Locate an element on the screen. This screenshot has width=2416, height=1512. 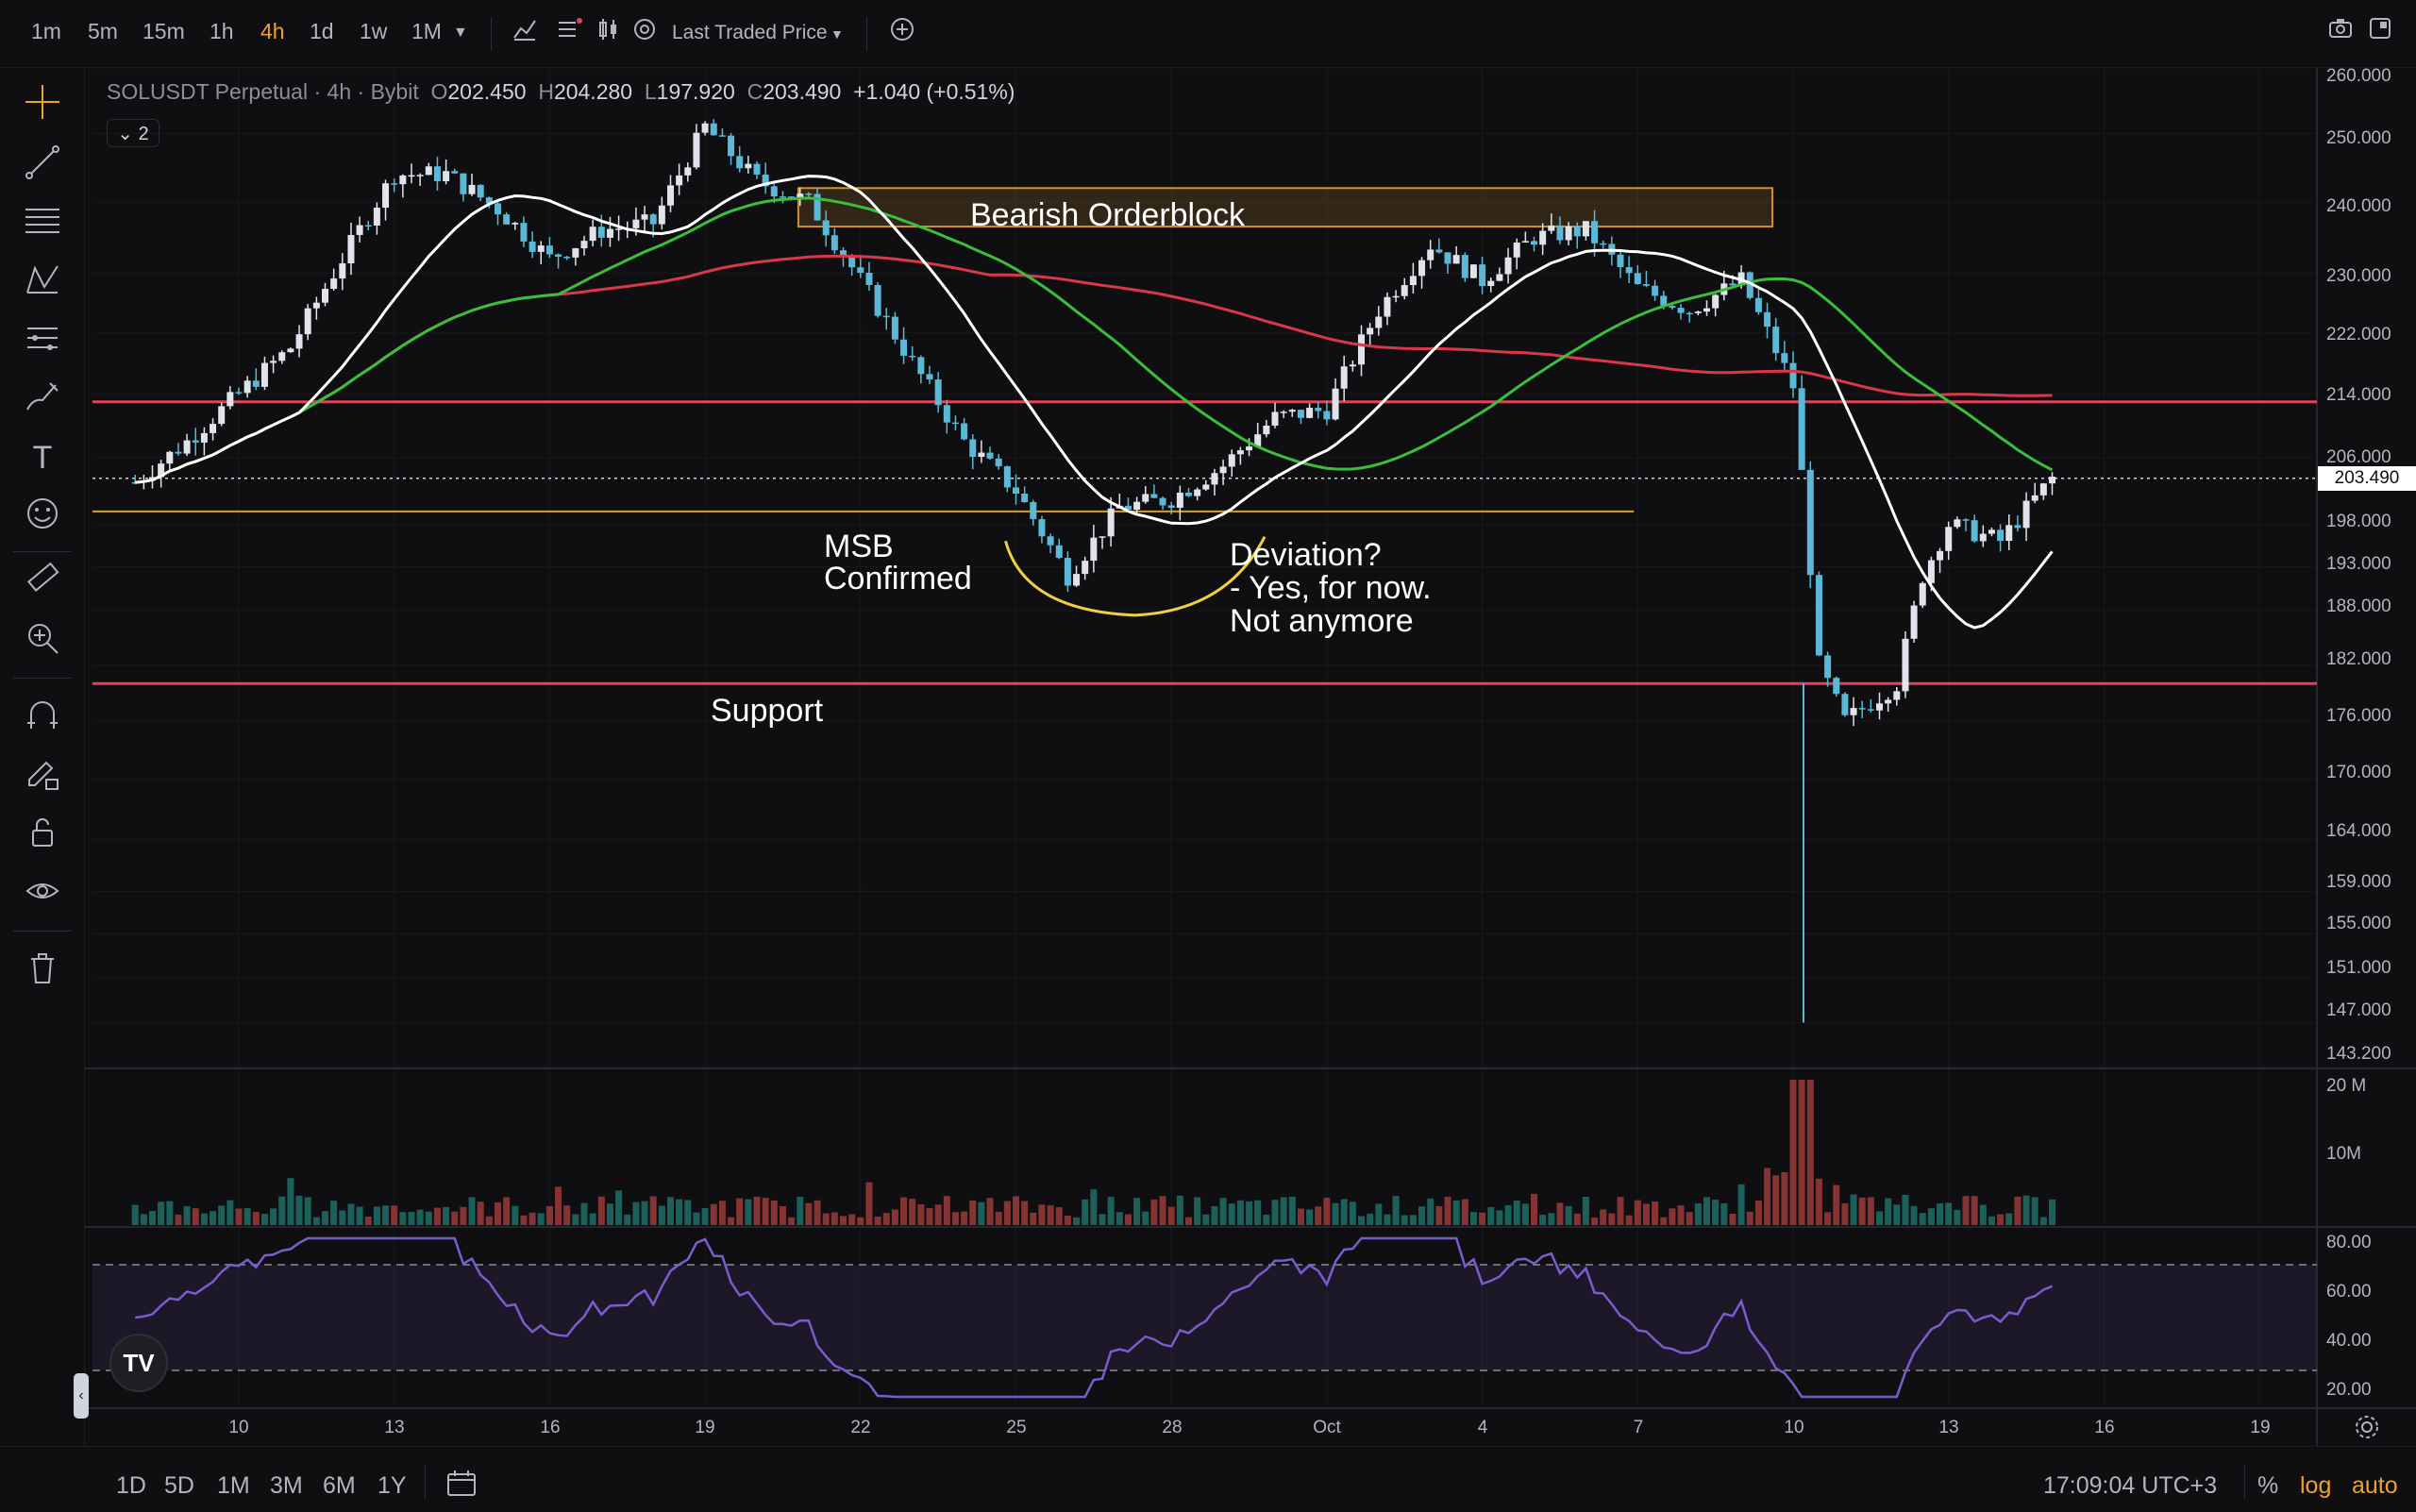
emoji-icon is located at coordinates (43, 516).